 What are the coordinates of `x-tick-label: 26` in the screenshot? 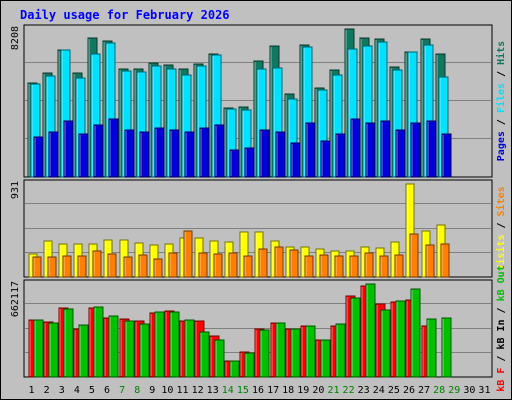 It's located at (409, 390).